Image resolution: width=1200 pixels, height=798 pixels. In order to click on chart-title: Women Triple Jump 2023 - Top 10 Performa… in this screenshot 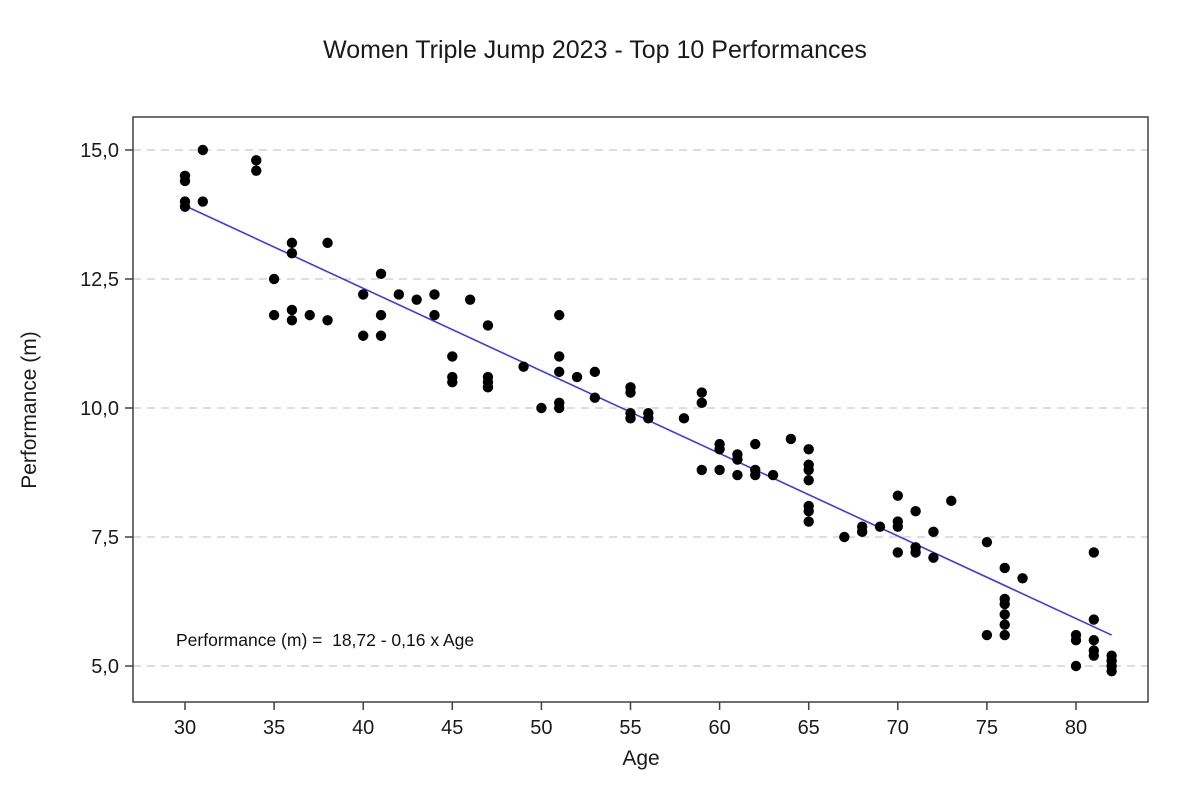, I will do `click(595, 50)`.